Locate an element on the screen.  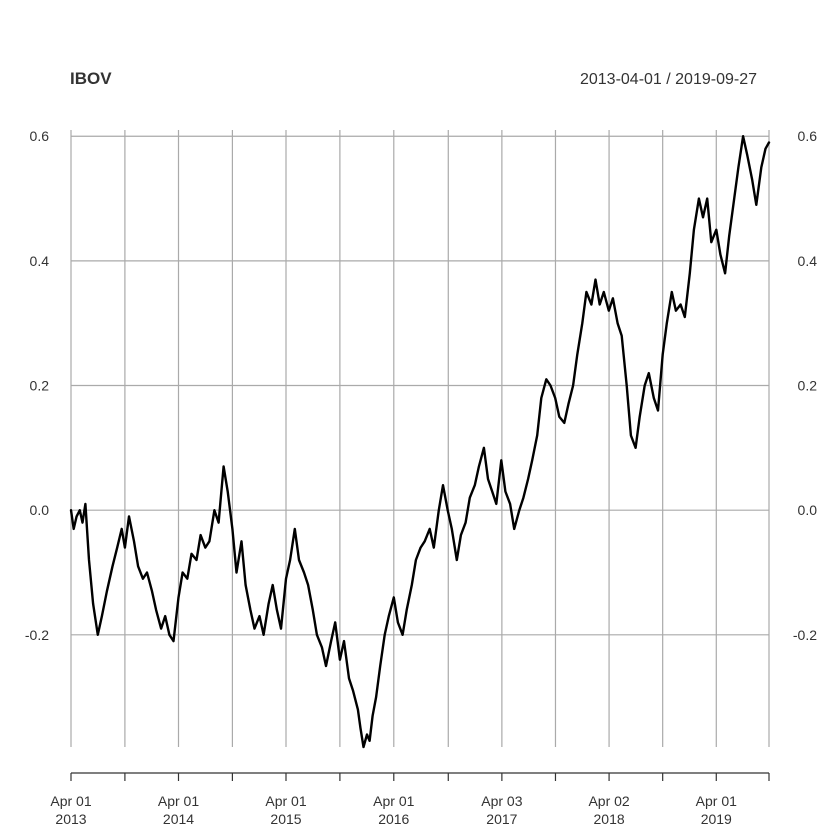
x-tick-year-label: 2016 is located at coordinates (393, 819).